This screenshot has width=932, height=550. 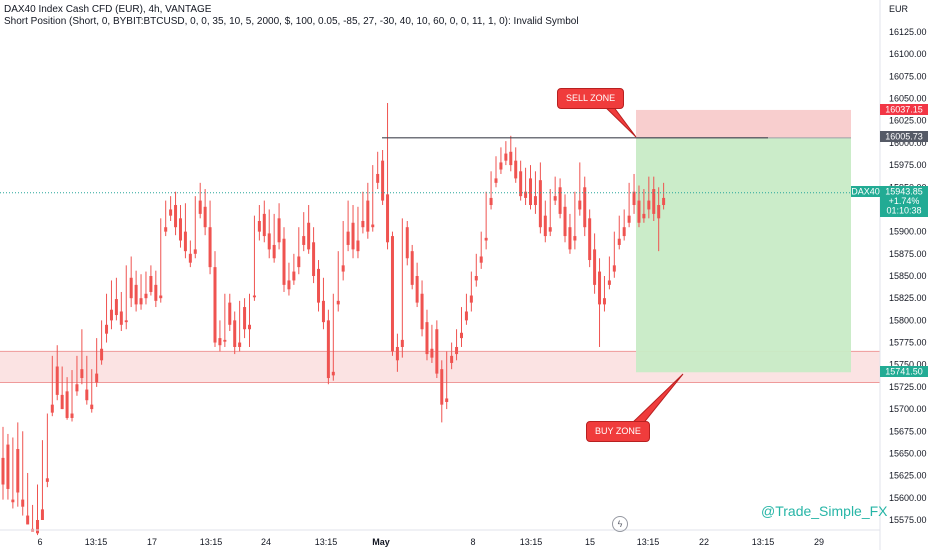 I want to click on time-axis-tick: 24, so click(x=266, y=542).